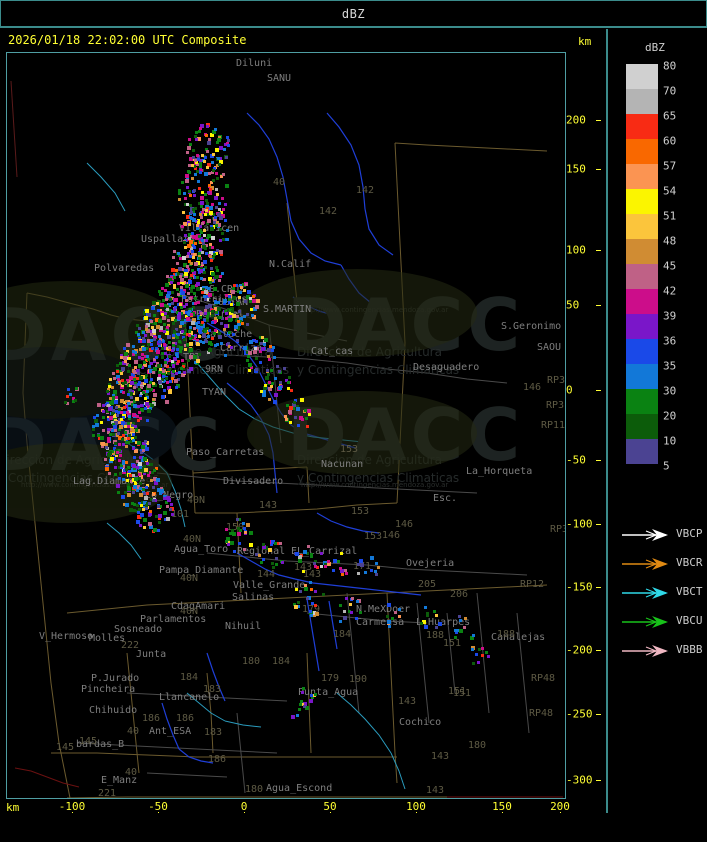 The width and height of the screenshot is (707, 842). Describe the element at coordinates (670, 166) in the screenshot. I see `color-scale-label: 57` at that location.